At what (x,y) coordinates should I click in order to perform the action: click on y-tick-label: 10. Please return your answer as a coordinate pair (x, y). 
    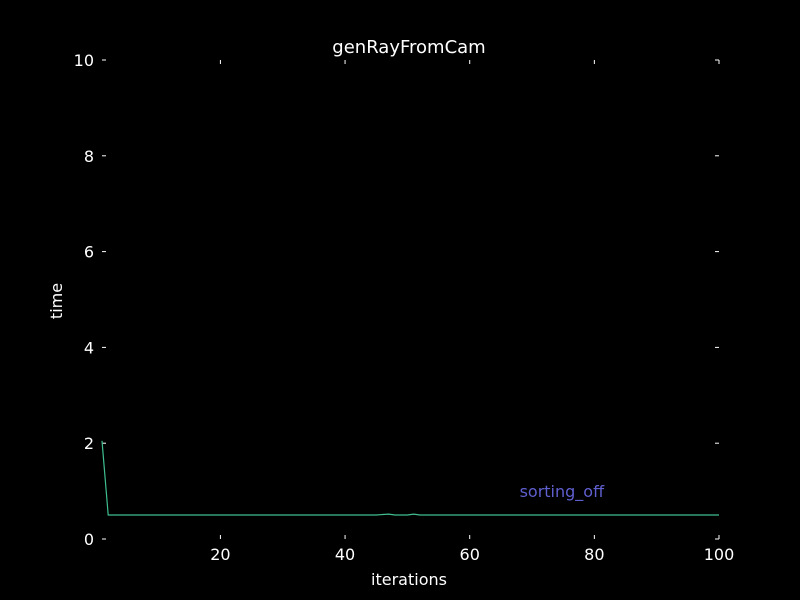
    Looking at the image, I should click on (84, 60).